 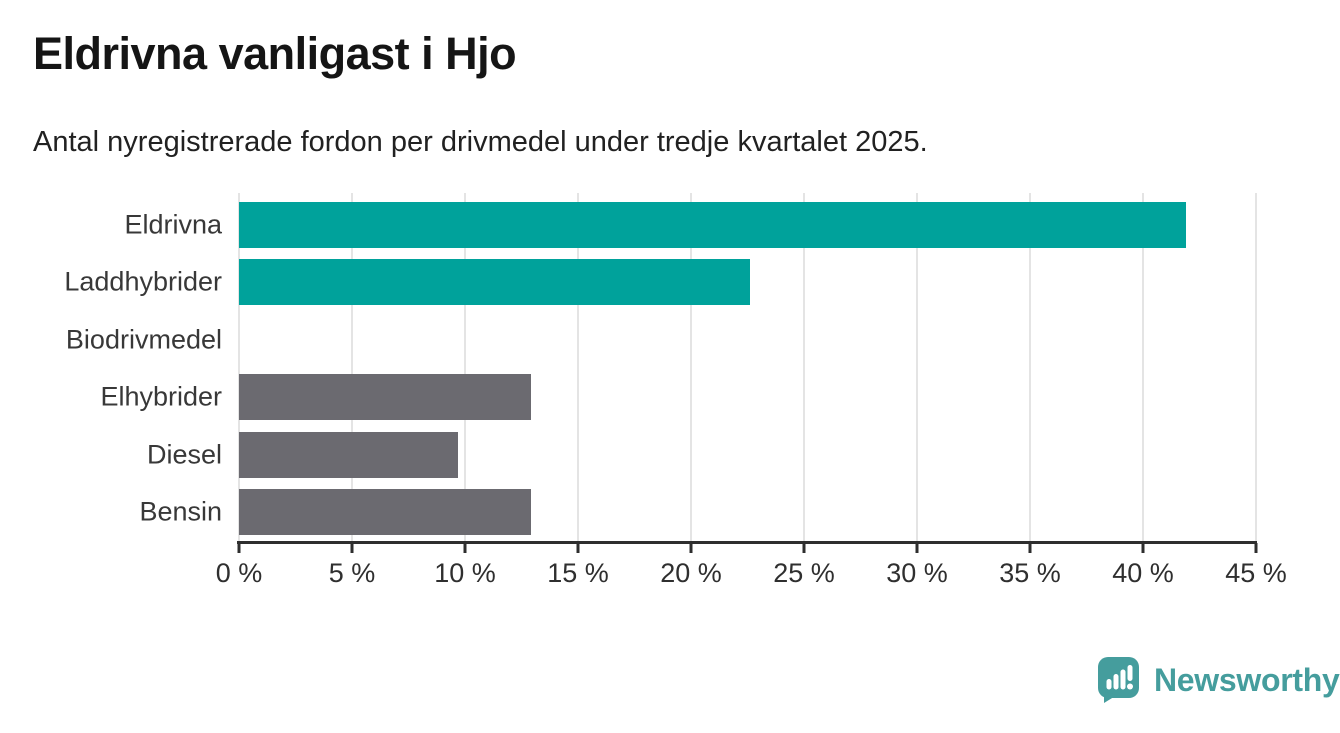 I want to click on x-axis-tick-label: 45 %, so click(x=1256, y=573).